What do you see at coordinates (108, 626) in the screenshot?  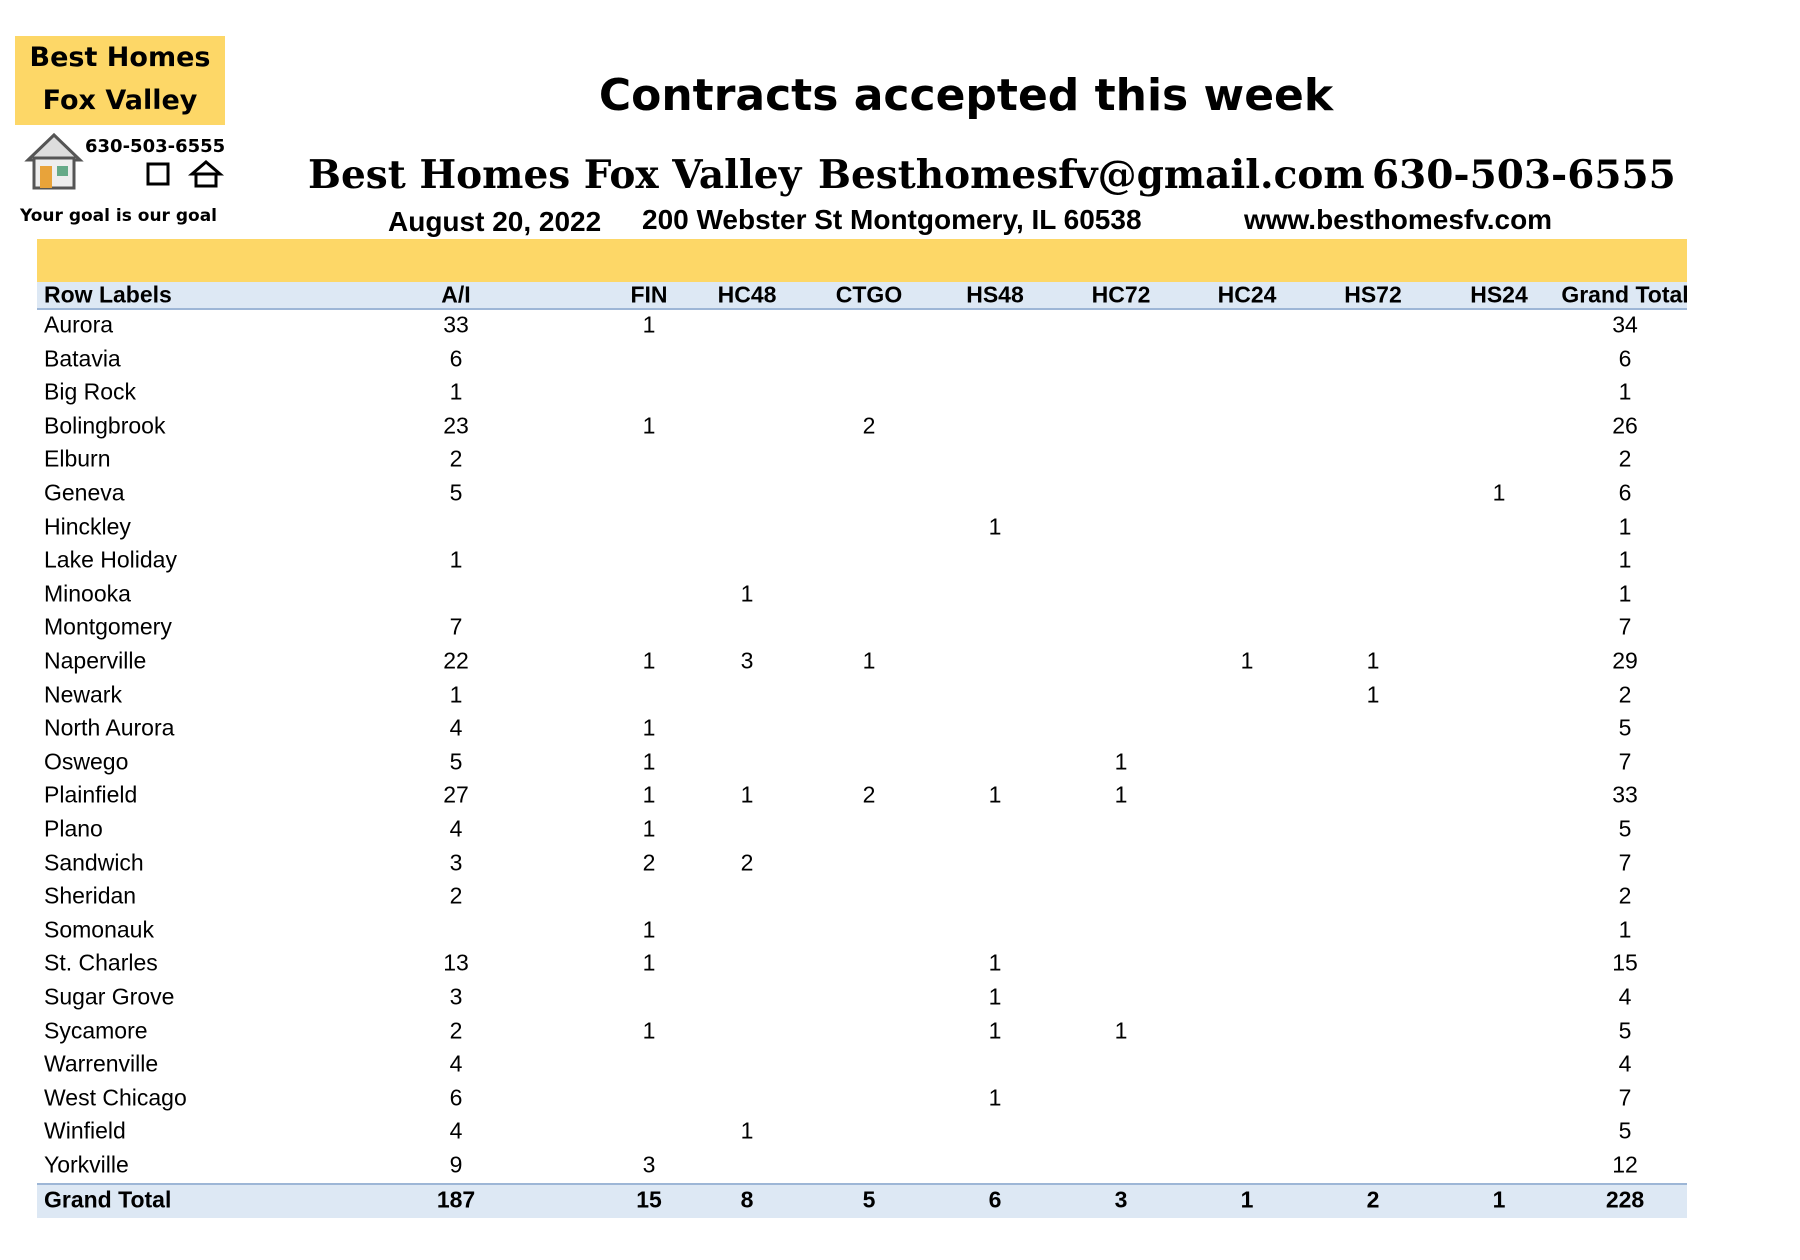 I see `row-label: Montgomery` at bounding box center [108, 626].